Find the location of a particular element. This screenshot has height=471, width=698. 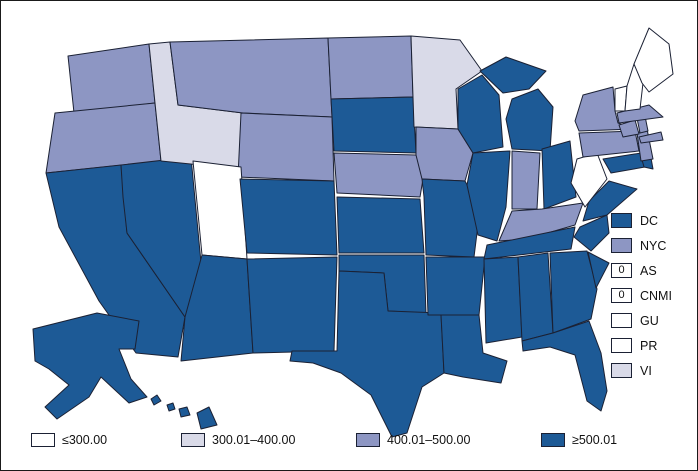

state-mt is located at coordinates (251, 77).